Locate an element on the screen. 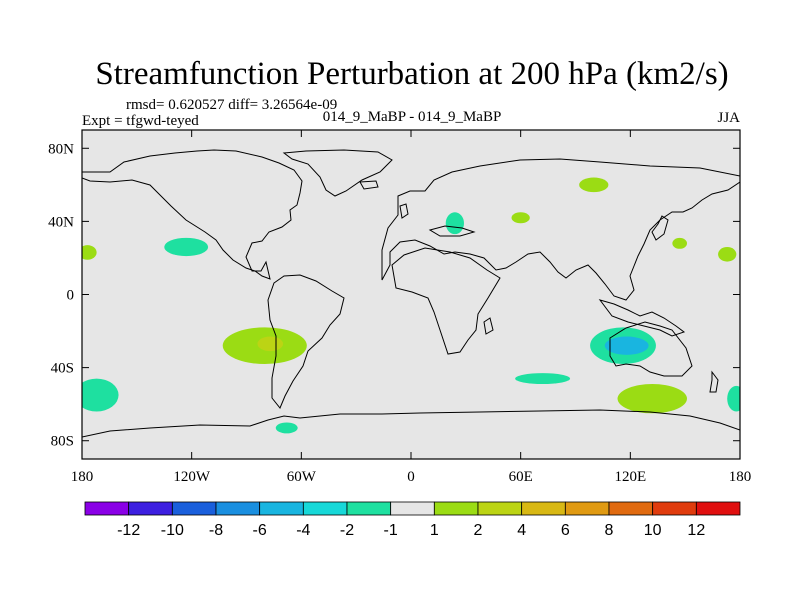 The height and width of the screenshot is (600, 800). colorbar-label-2: -8 is located at coordinates (216, 530).